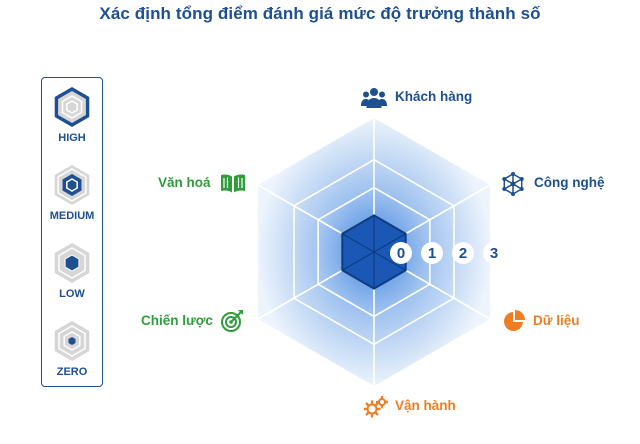  Describe the element at coordinates (425, 405) in the screenshot. I see `axis-label-operations: Vận hành` at that location.